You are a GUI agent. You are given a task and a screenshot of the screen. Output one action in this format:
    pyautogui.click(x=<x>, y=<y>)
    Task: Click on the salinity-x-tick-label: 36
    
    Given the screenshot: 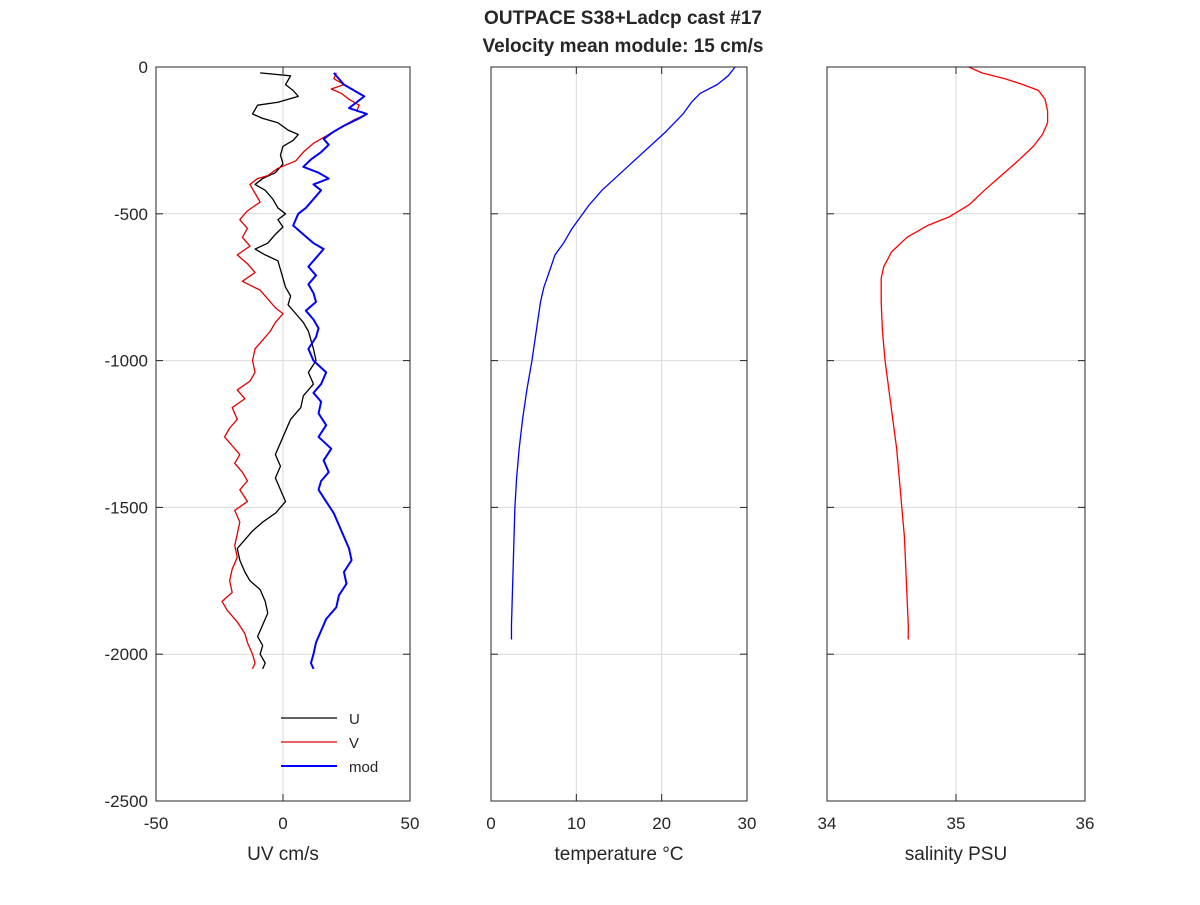 What is the action you would take?
    pyautogui.click(x=1085, y=823)
    